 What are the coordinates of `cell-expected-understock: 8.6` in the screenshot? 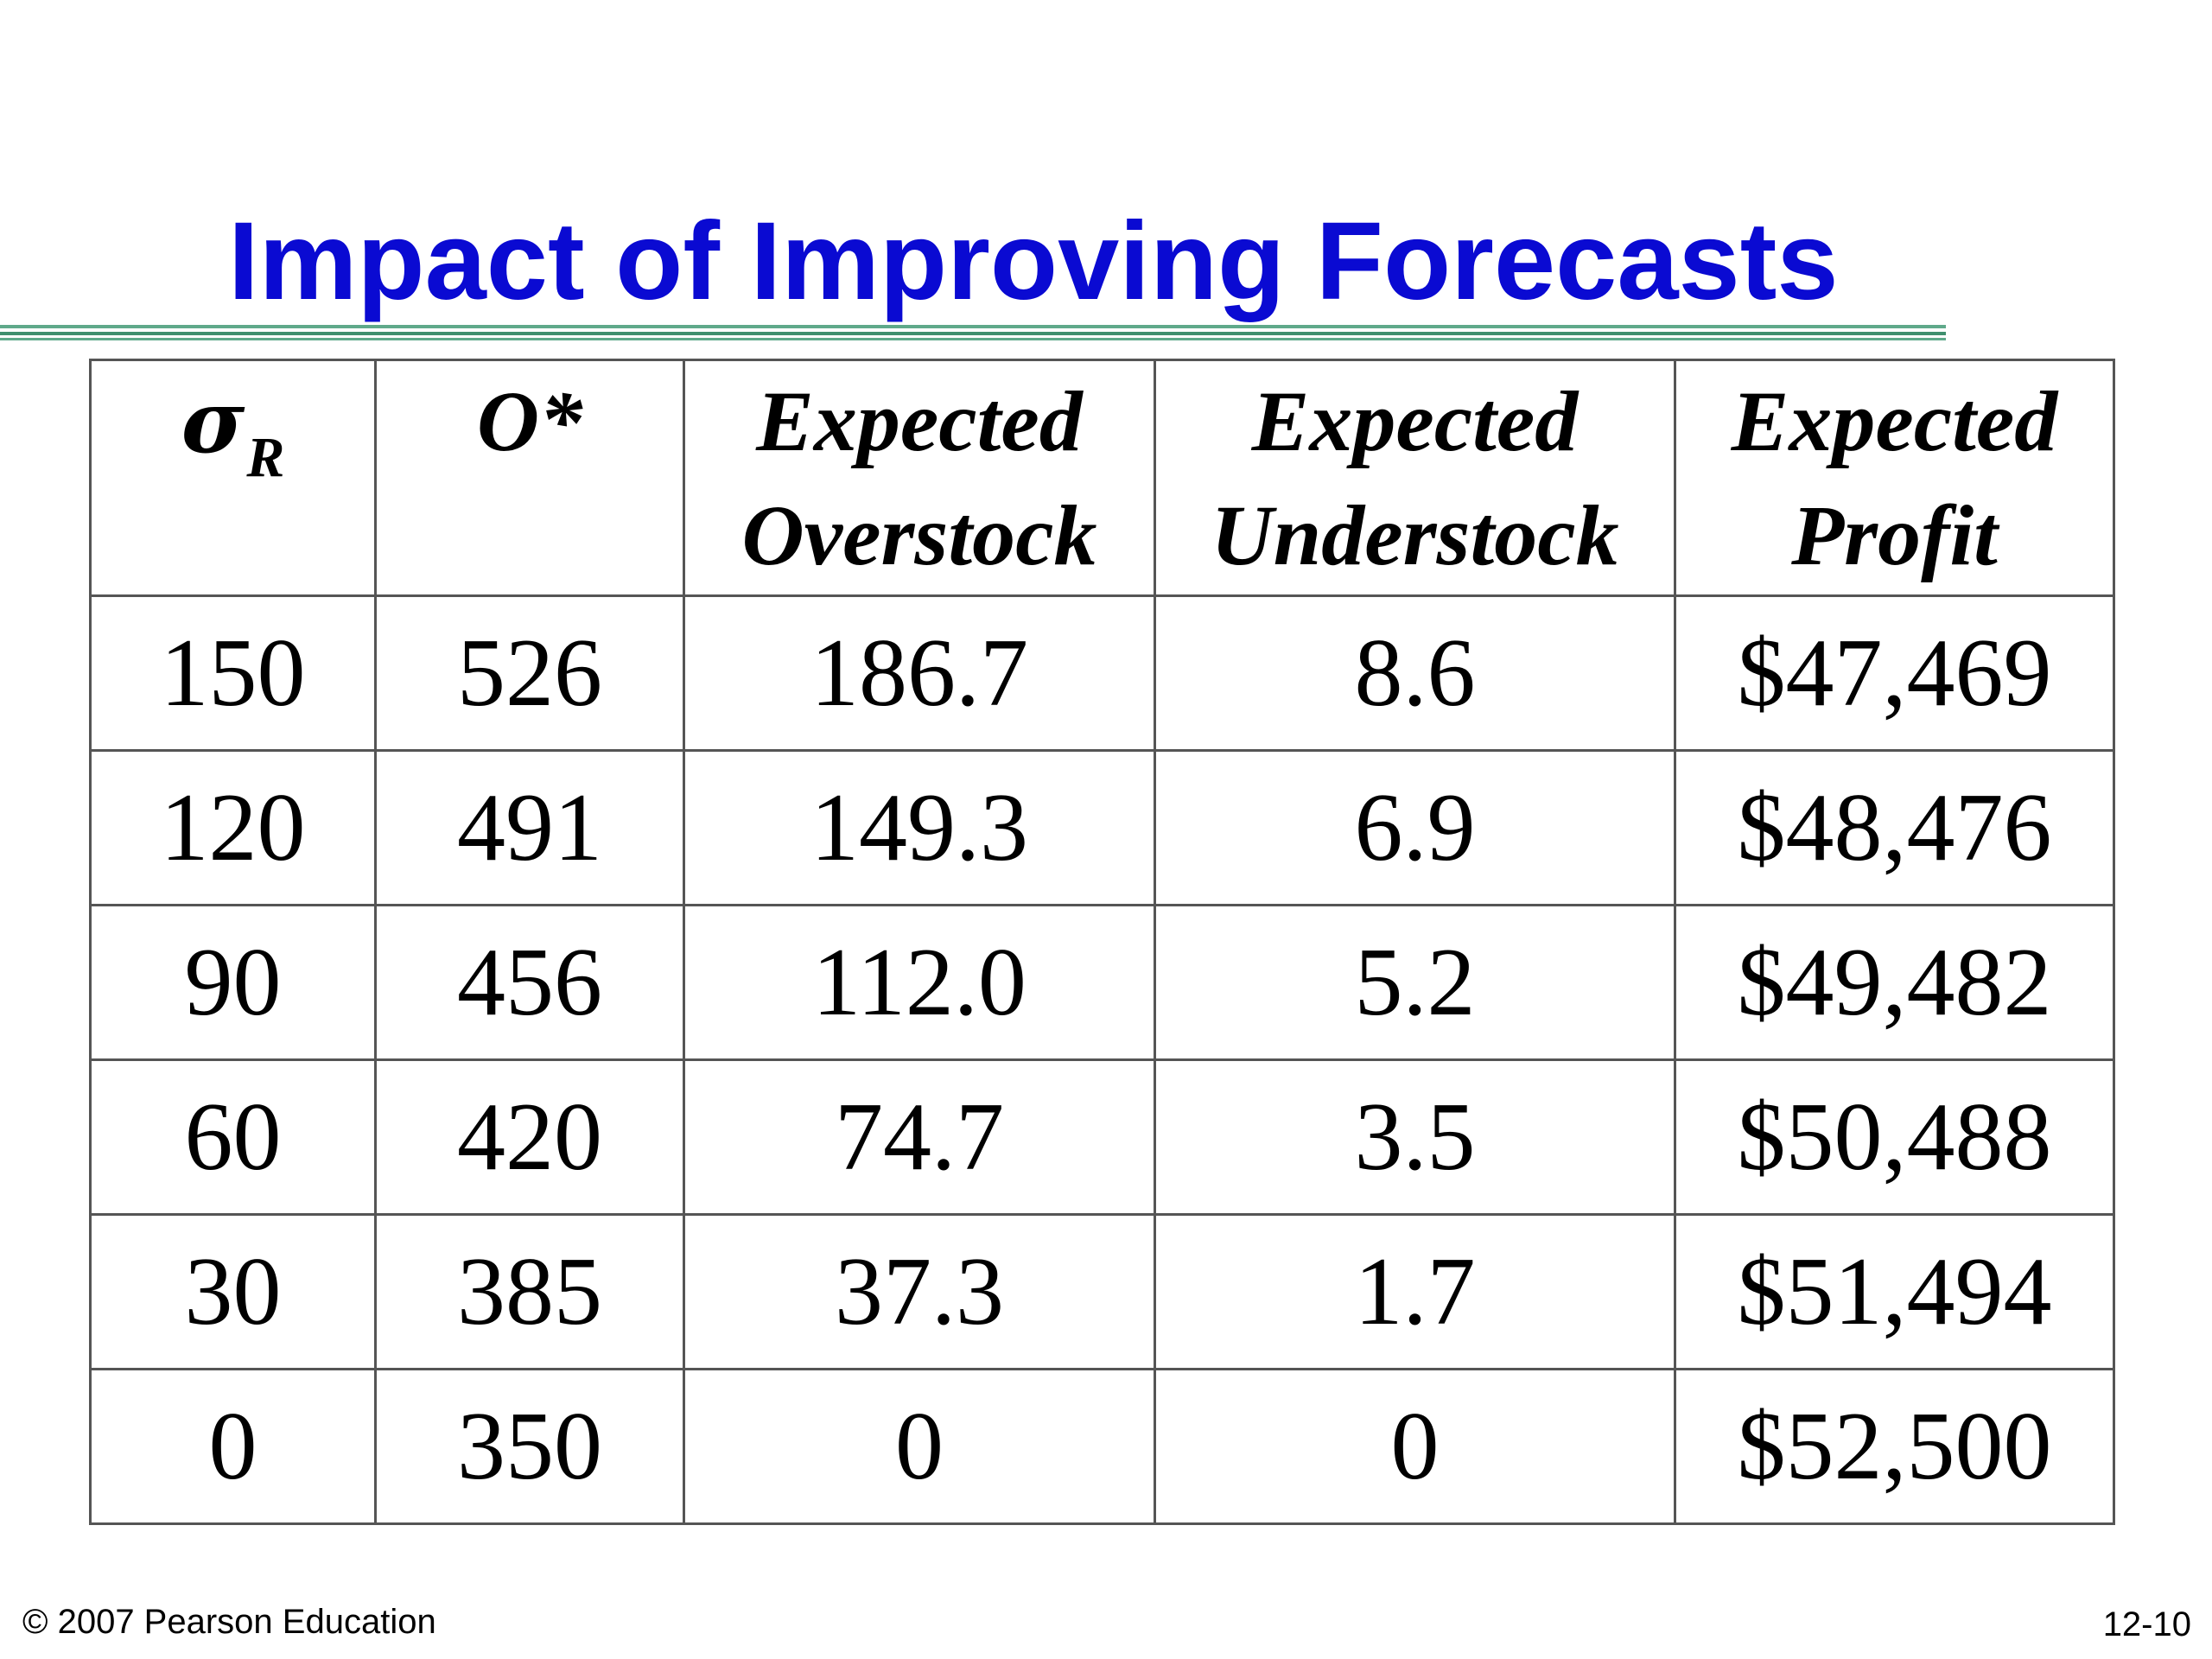 It's located at (1415, 673).